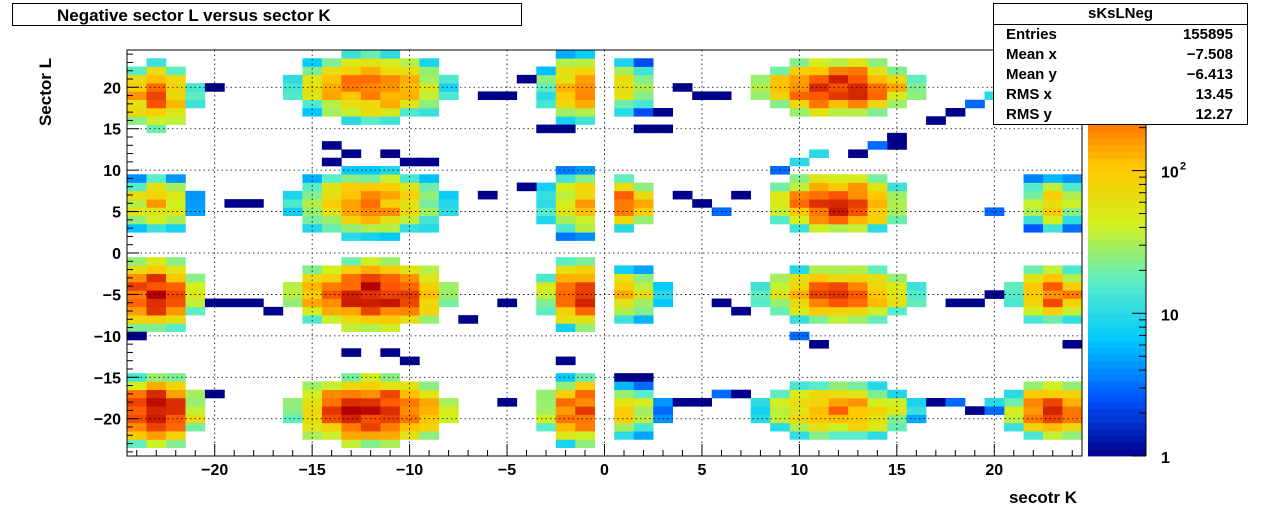 The width and height of the screenshot is (1274, 508). What do you see at coordinates (994, 470) in the screenshot?
I see `x-tick-label: 20` at bounding box center [994, 470].